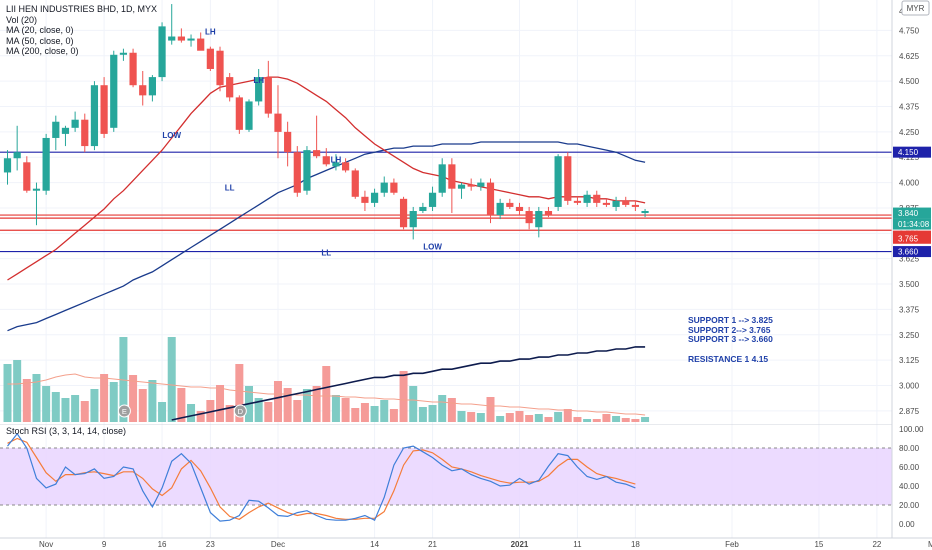 The width and height of the screenshot is (932, 550). Describe the element at coordinates (909, 411) in the screenshot. I see `price-tick-label: 2.875` at that location.